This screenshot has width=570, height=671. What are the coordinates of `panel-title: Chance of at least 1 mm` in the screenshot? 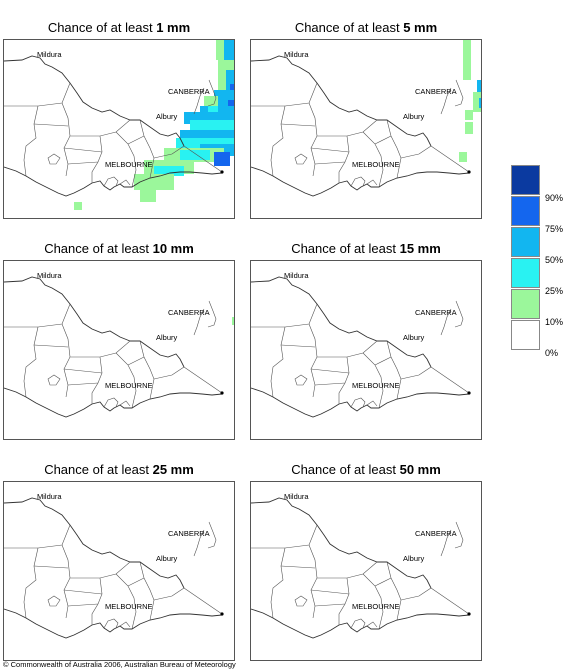 It's located at (119, 27).